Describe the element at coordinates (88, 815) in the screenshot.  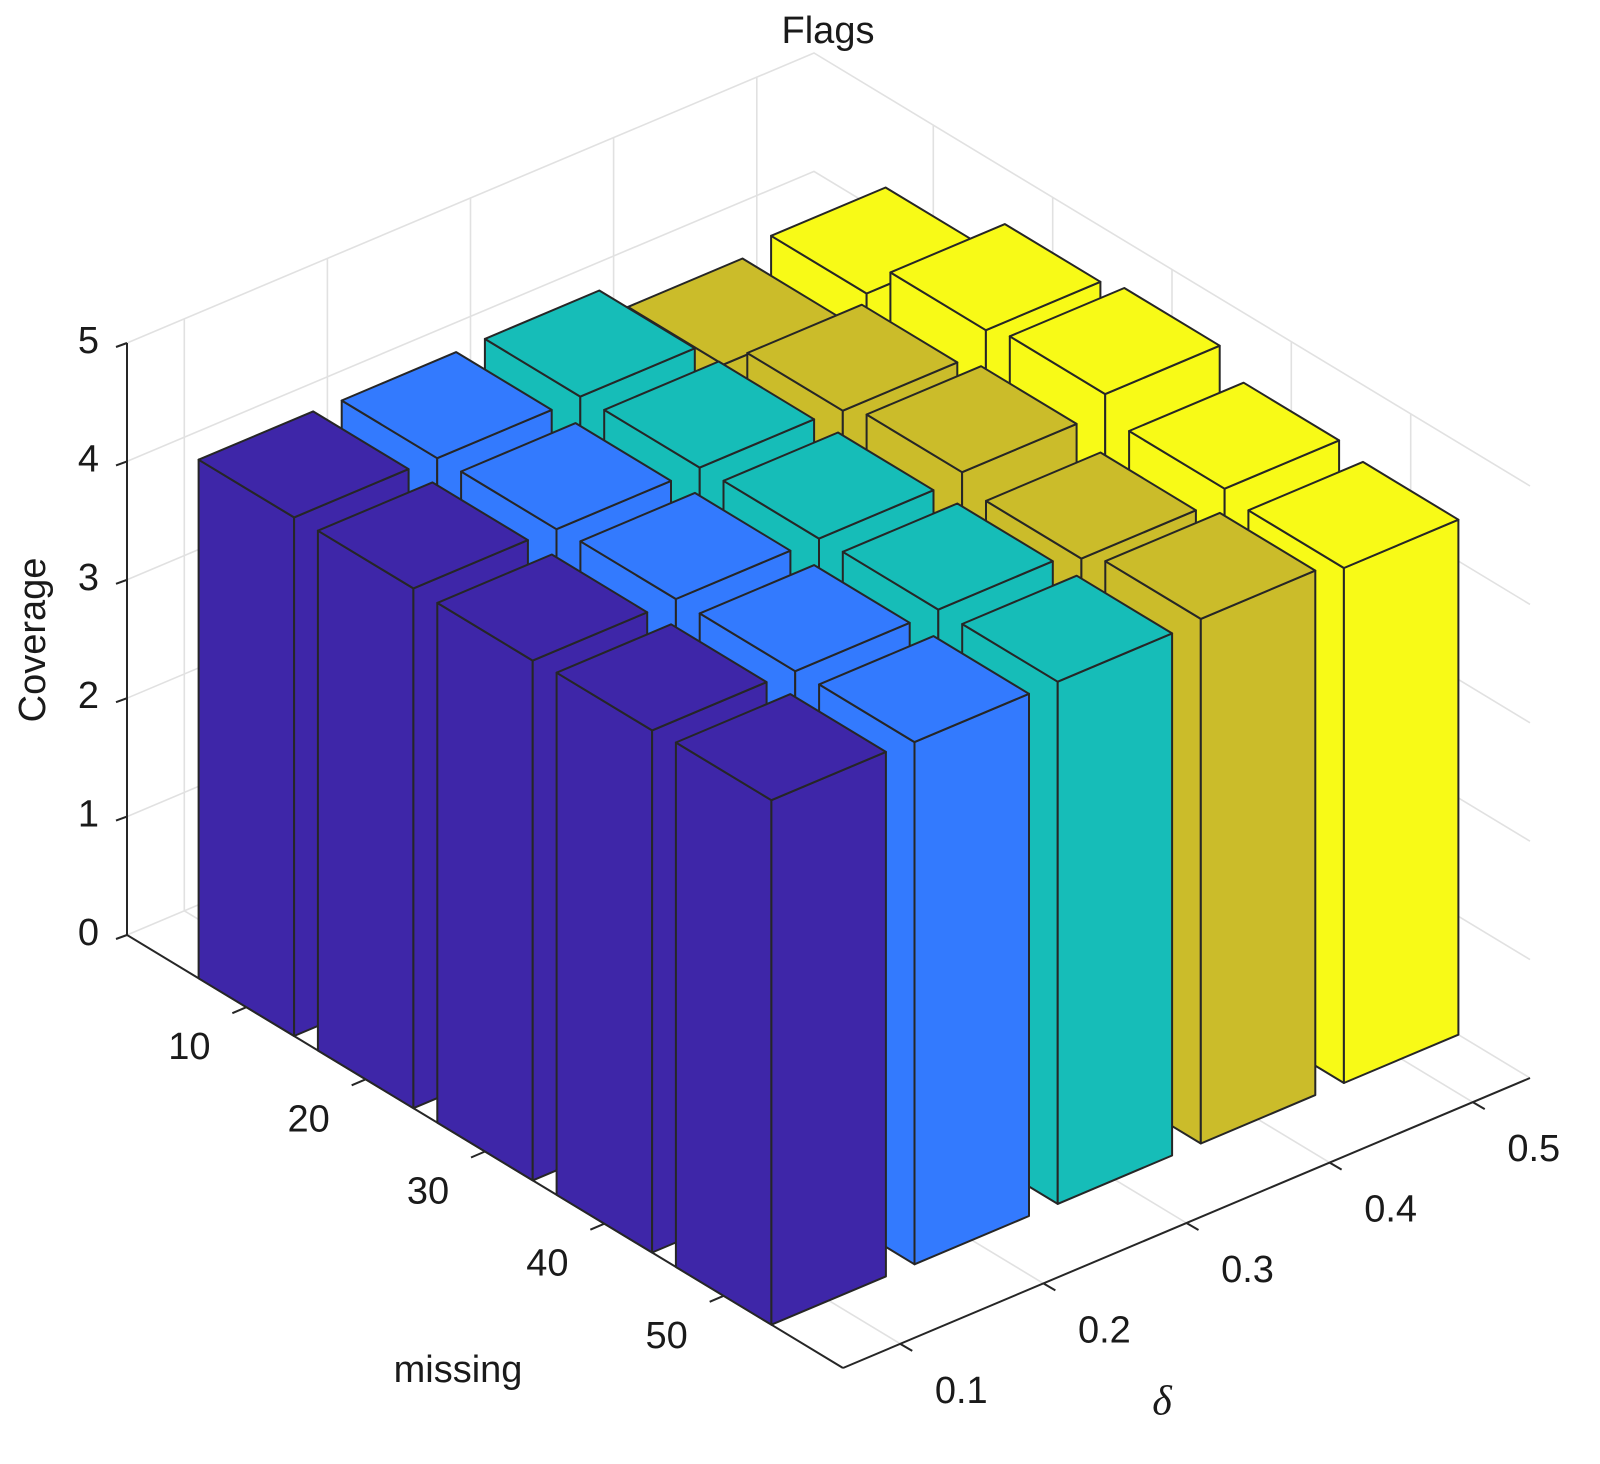
I see `z-tick-label: 1` at that location.